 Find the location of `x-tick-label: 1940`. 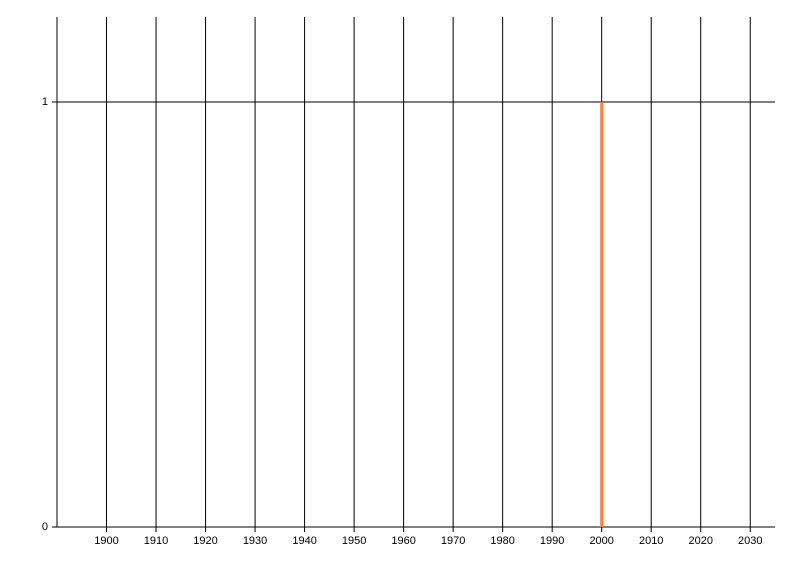

x-tick-label: 1940 is located at coordinates (304, 541).